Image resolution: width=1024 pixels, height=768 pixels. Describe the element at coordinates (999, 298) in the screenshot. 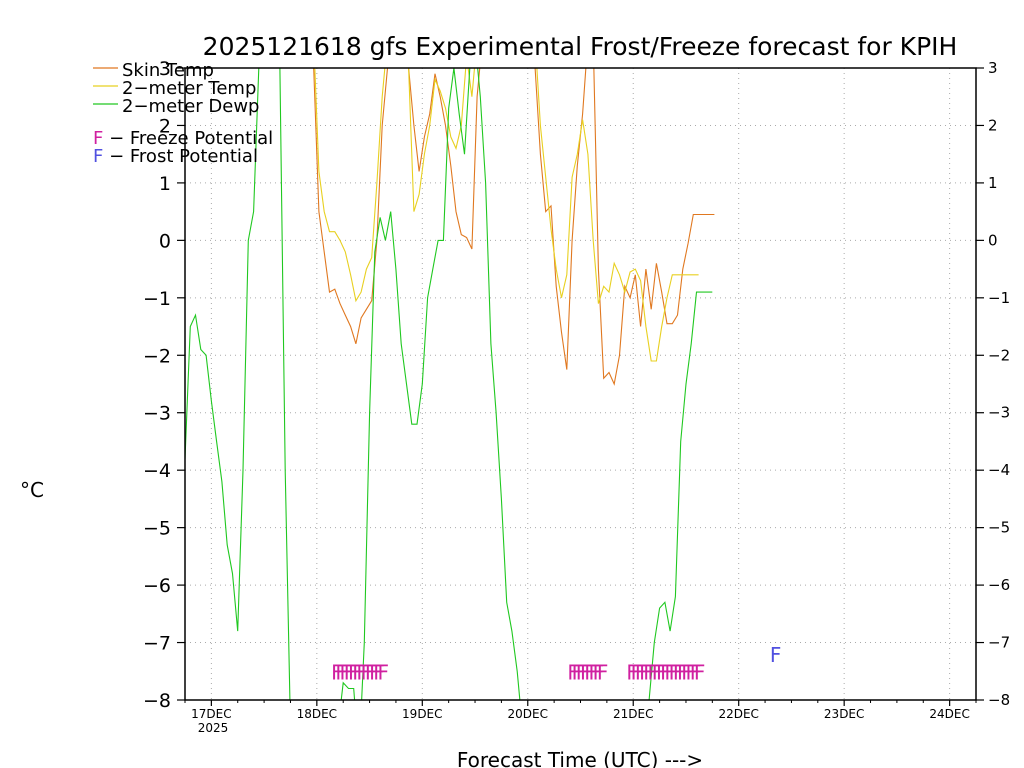

I see `y-tick-label-right: −1` at that location.